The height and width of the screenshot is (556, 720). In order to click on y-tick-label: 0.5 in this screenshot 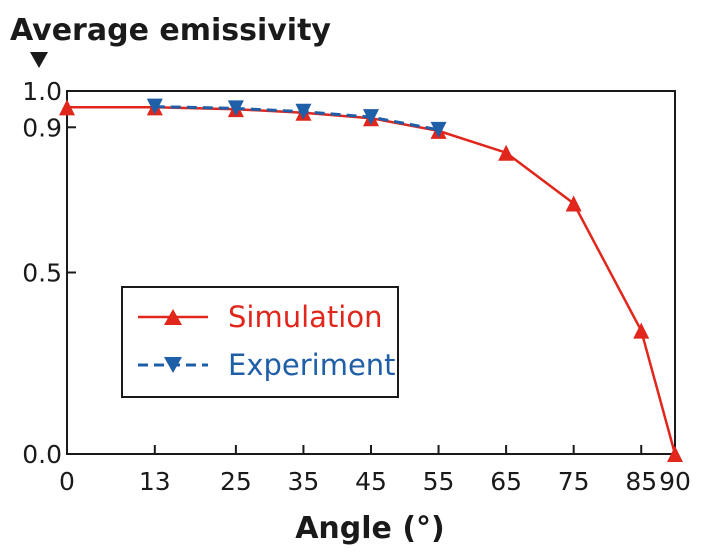, I will do `click(42, 273)`.